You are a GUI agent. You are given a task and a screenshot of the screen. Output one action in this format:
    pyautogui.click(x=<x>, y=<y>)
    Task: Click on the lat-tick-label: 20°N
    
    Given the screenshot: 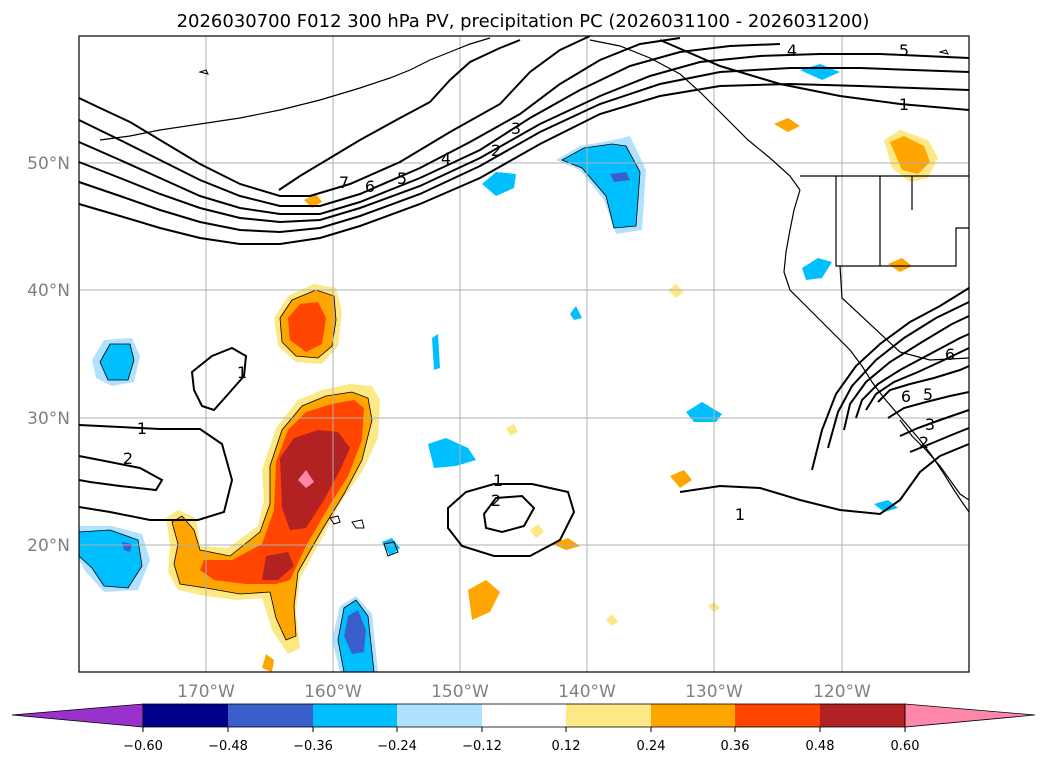 What is the action you would take?
    pyautogui.click(x=48, y=546)
    